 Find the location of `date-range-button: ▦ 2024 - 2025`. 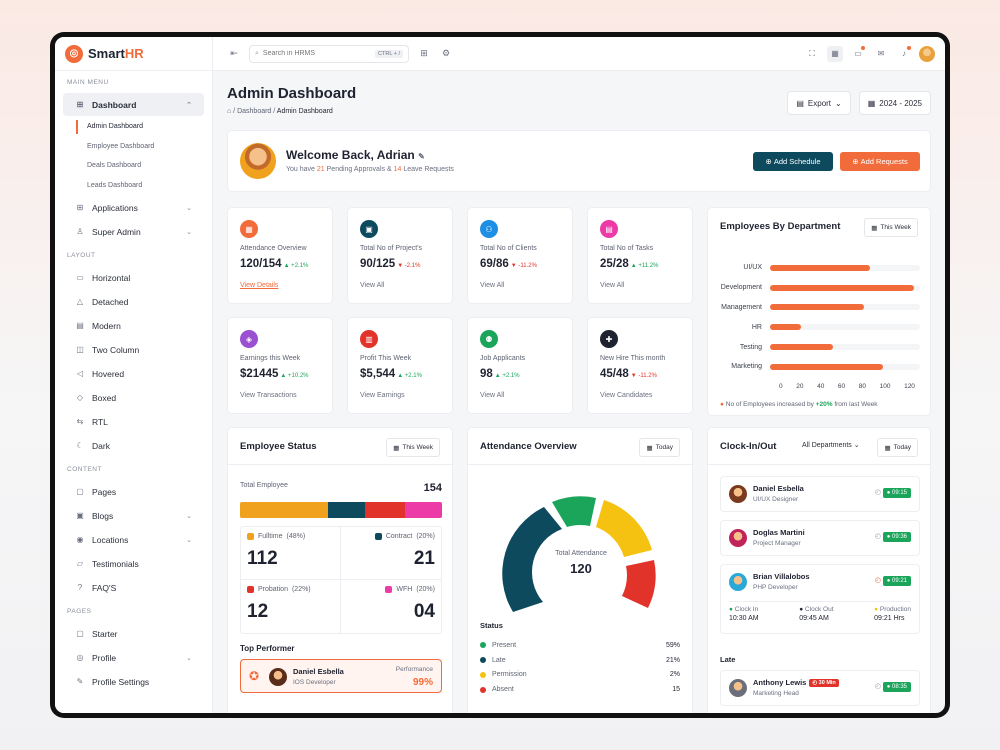

date-range-button: ▦ 2024 - 2025 is located at coordinates (894, 103).